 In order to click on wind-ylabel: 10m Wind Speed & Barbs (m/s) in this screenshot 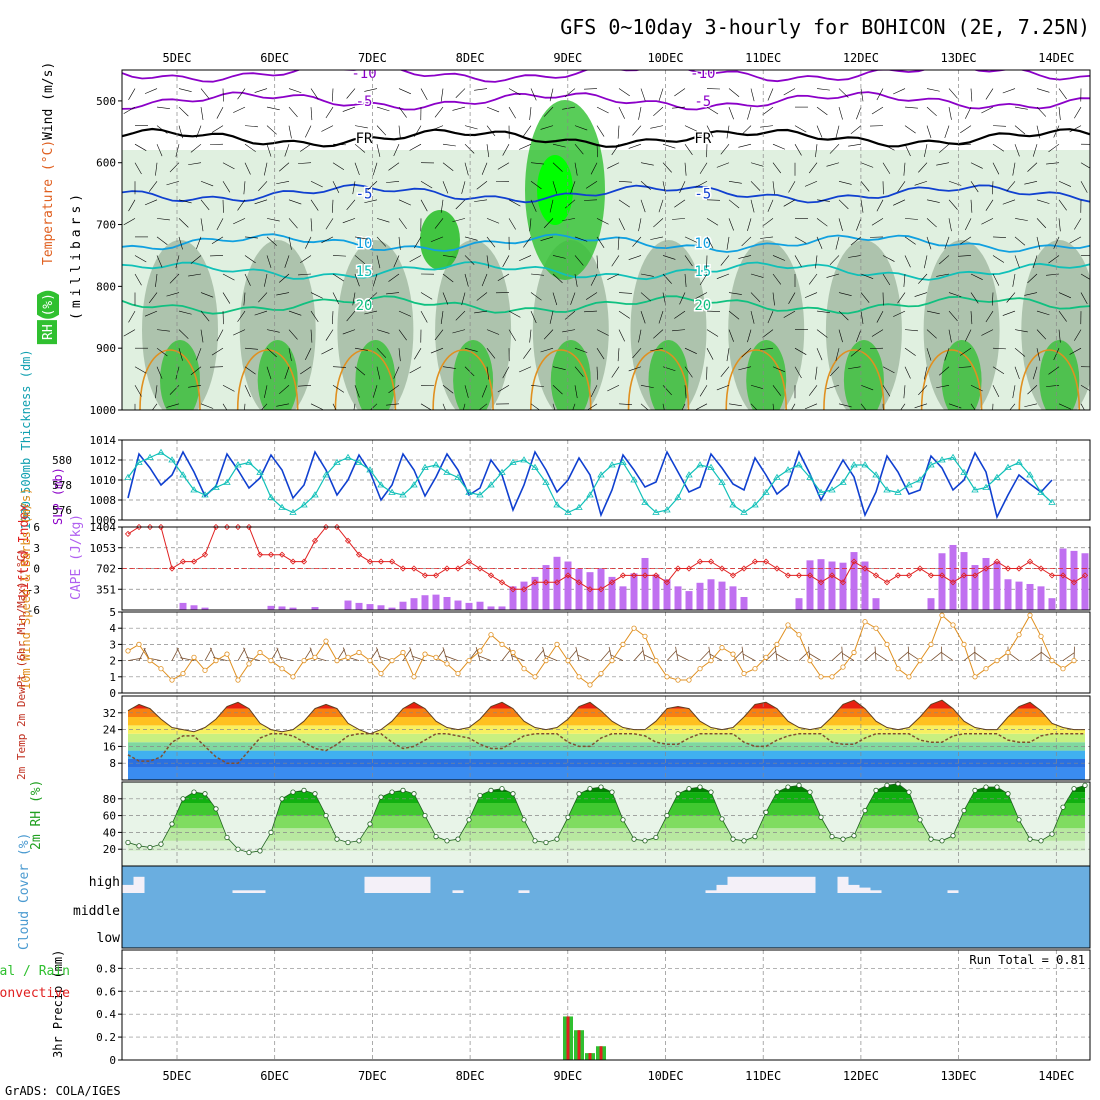, I will do `click(26, 589)`.